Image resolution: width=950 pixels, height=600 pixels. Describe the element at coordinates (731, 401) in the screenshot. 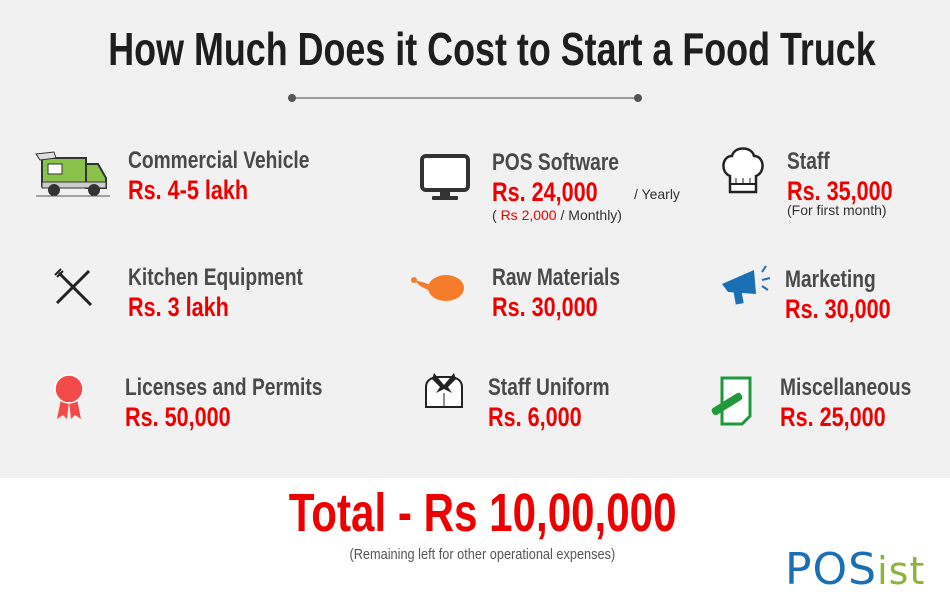

I see `note-pencil-icon` at that location.